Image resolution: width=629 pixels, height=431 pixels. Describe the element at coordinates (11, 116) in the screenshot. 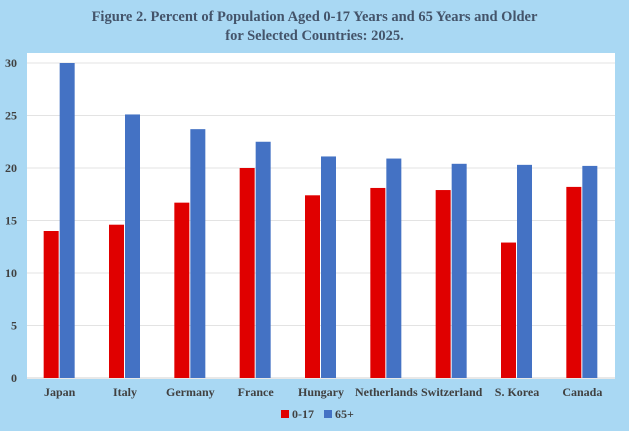

I see `y-tick-label: 25` at that location.